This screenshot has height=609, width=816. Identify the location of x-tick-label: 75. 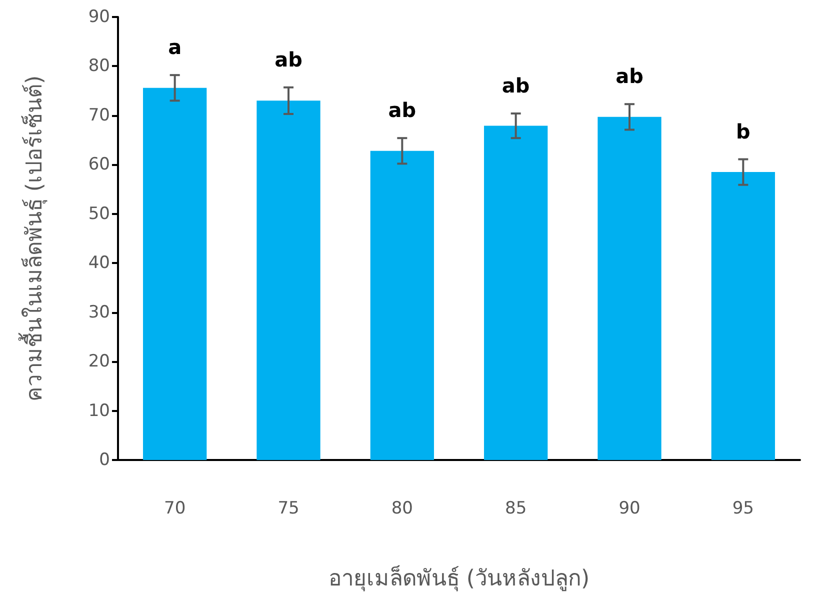
(289, 508).